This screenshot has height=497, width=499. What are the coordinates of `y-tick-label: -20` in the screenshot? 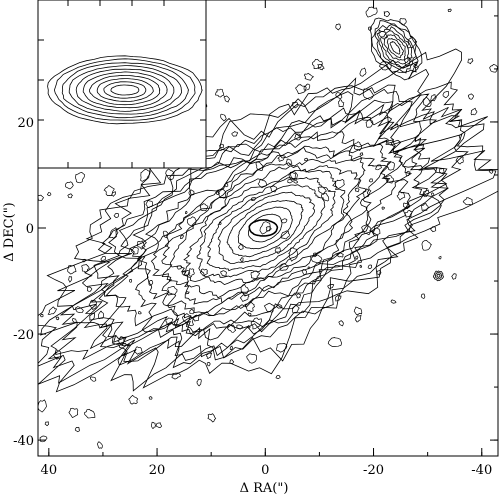 It's located at (23, 335).